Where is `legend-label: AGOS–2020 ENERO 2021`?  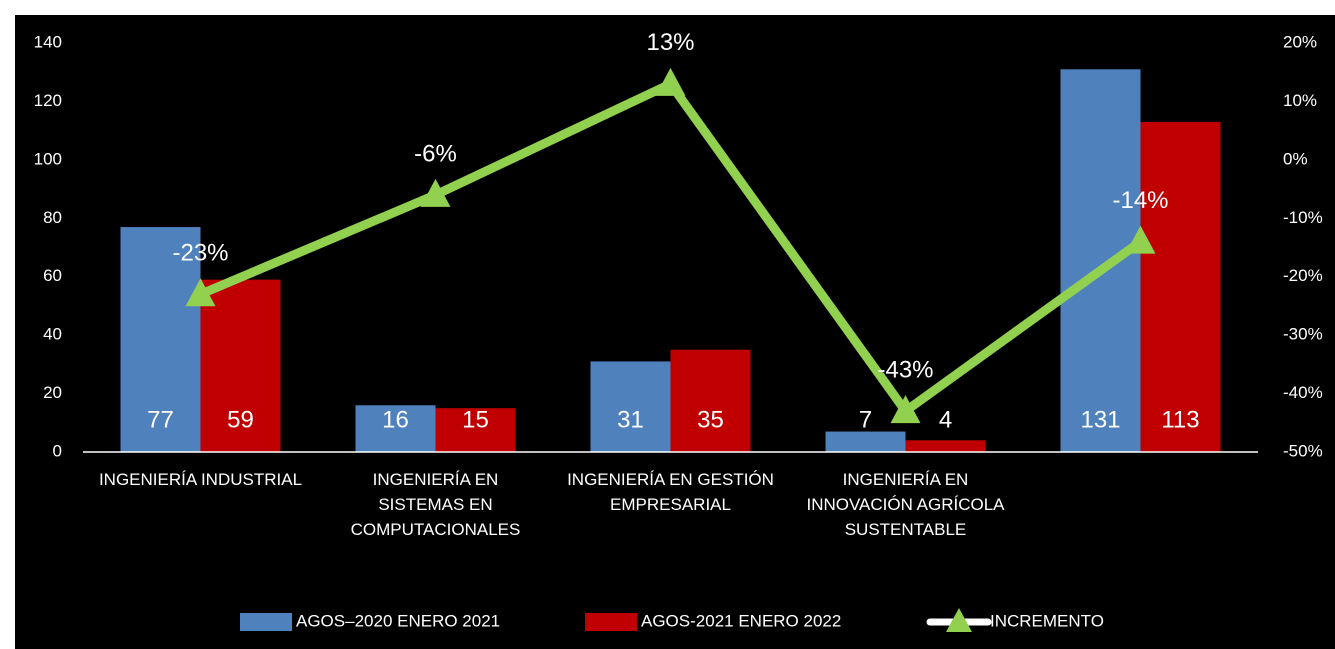
legend-label: AGOS–2020 ENERO 2021 is located at coordinates (398, 620).